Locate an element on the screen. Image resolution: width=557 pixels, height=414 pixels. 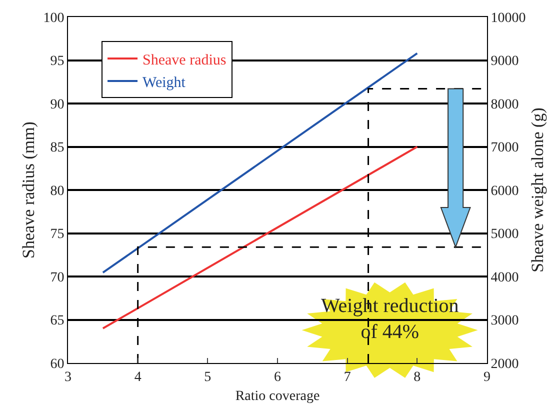
y-tick-label: 95 is located at coordinates (57, 62).